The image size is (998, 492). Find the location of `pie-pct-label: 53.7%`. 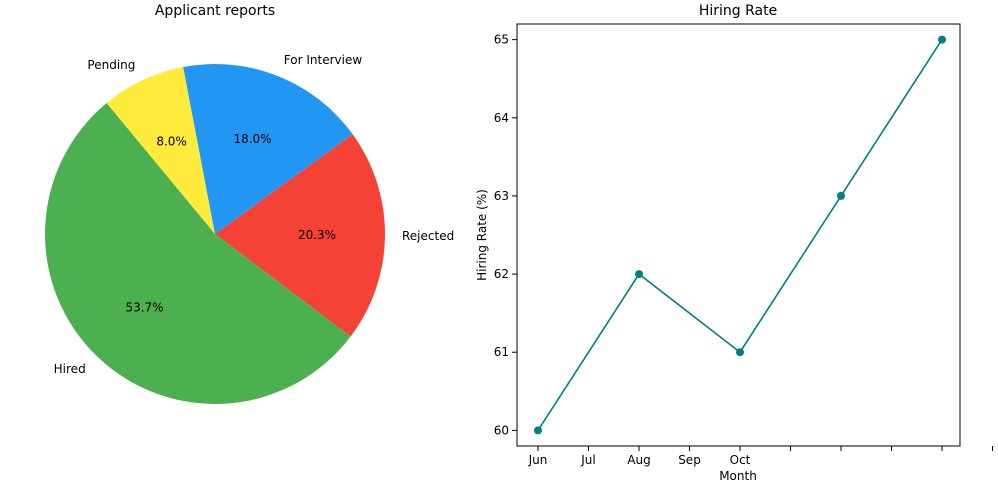

pie-pct-label: 53.7% is located at coordinates (144, 308).